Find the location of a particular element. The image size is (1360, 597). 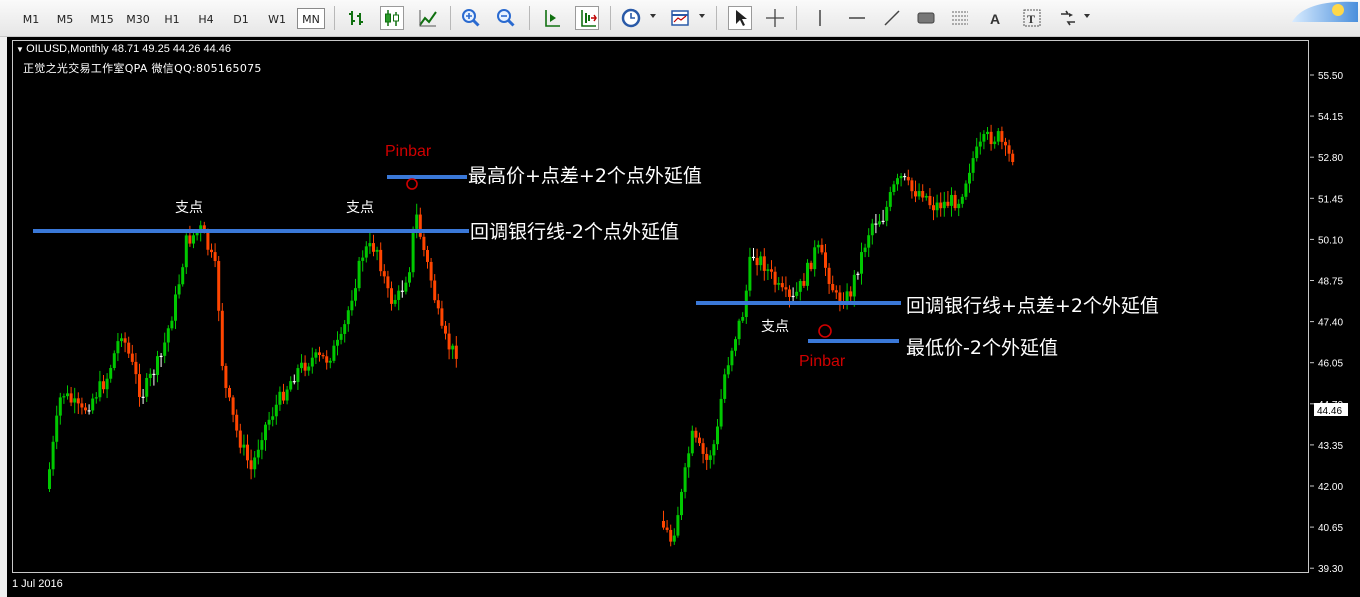

current-price-label: 44.46 is located at coordinates (1329, 411).